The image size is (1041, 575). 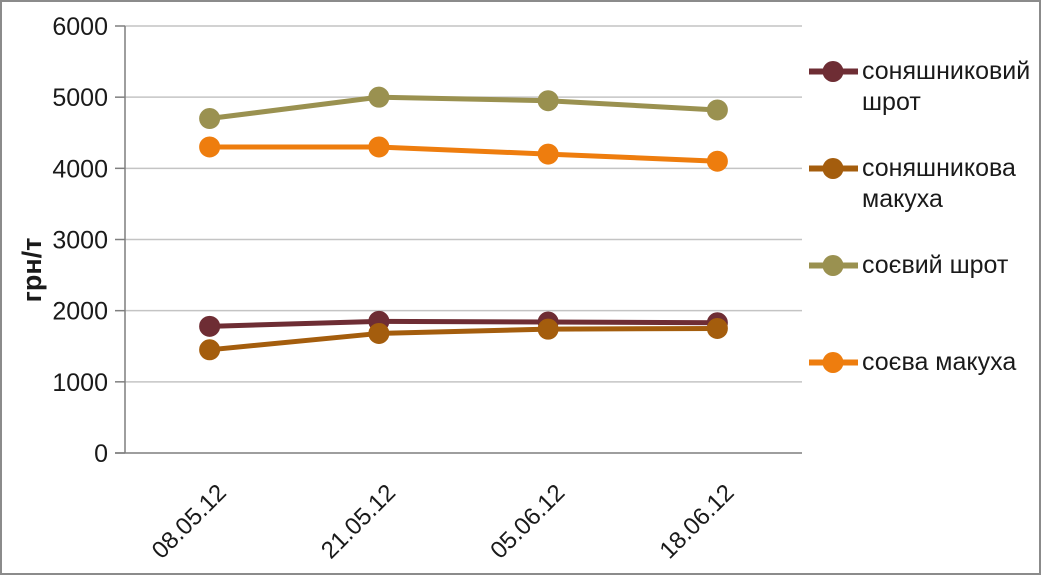 I want to click on legend-item-3: соєва макуха, so click(x=923, y=395).